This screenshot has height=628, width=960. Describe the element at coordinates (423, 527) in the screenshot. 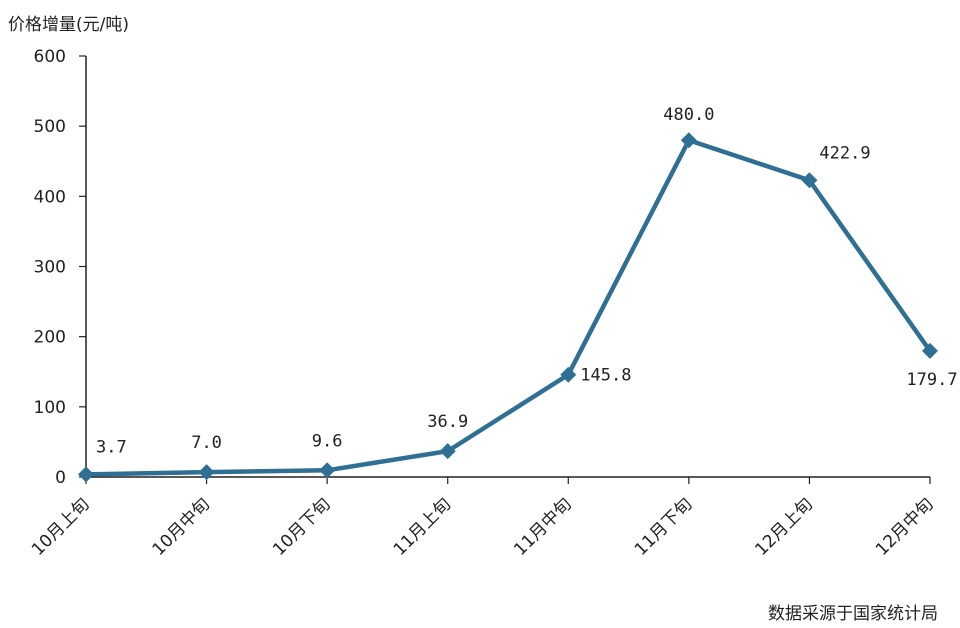

I see `x-tick-label: 11月上旬` at that location.